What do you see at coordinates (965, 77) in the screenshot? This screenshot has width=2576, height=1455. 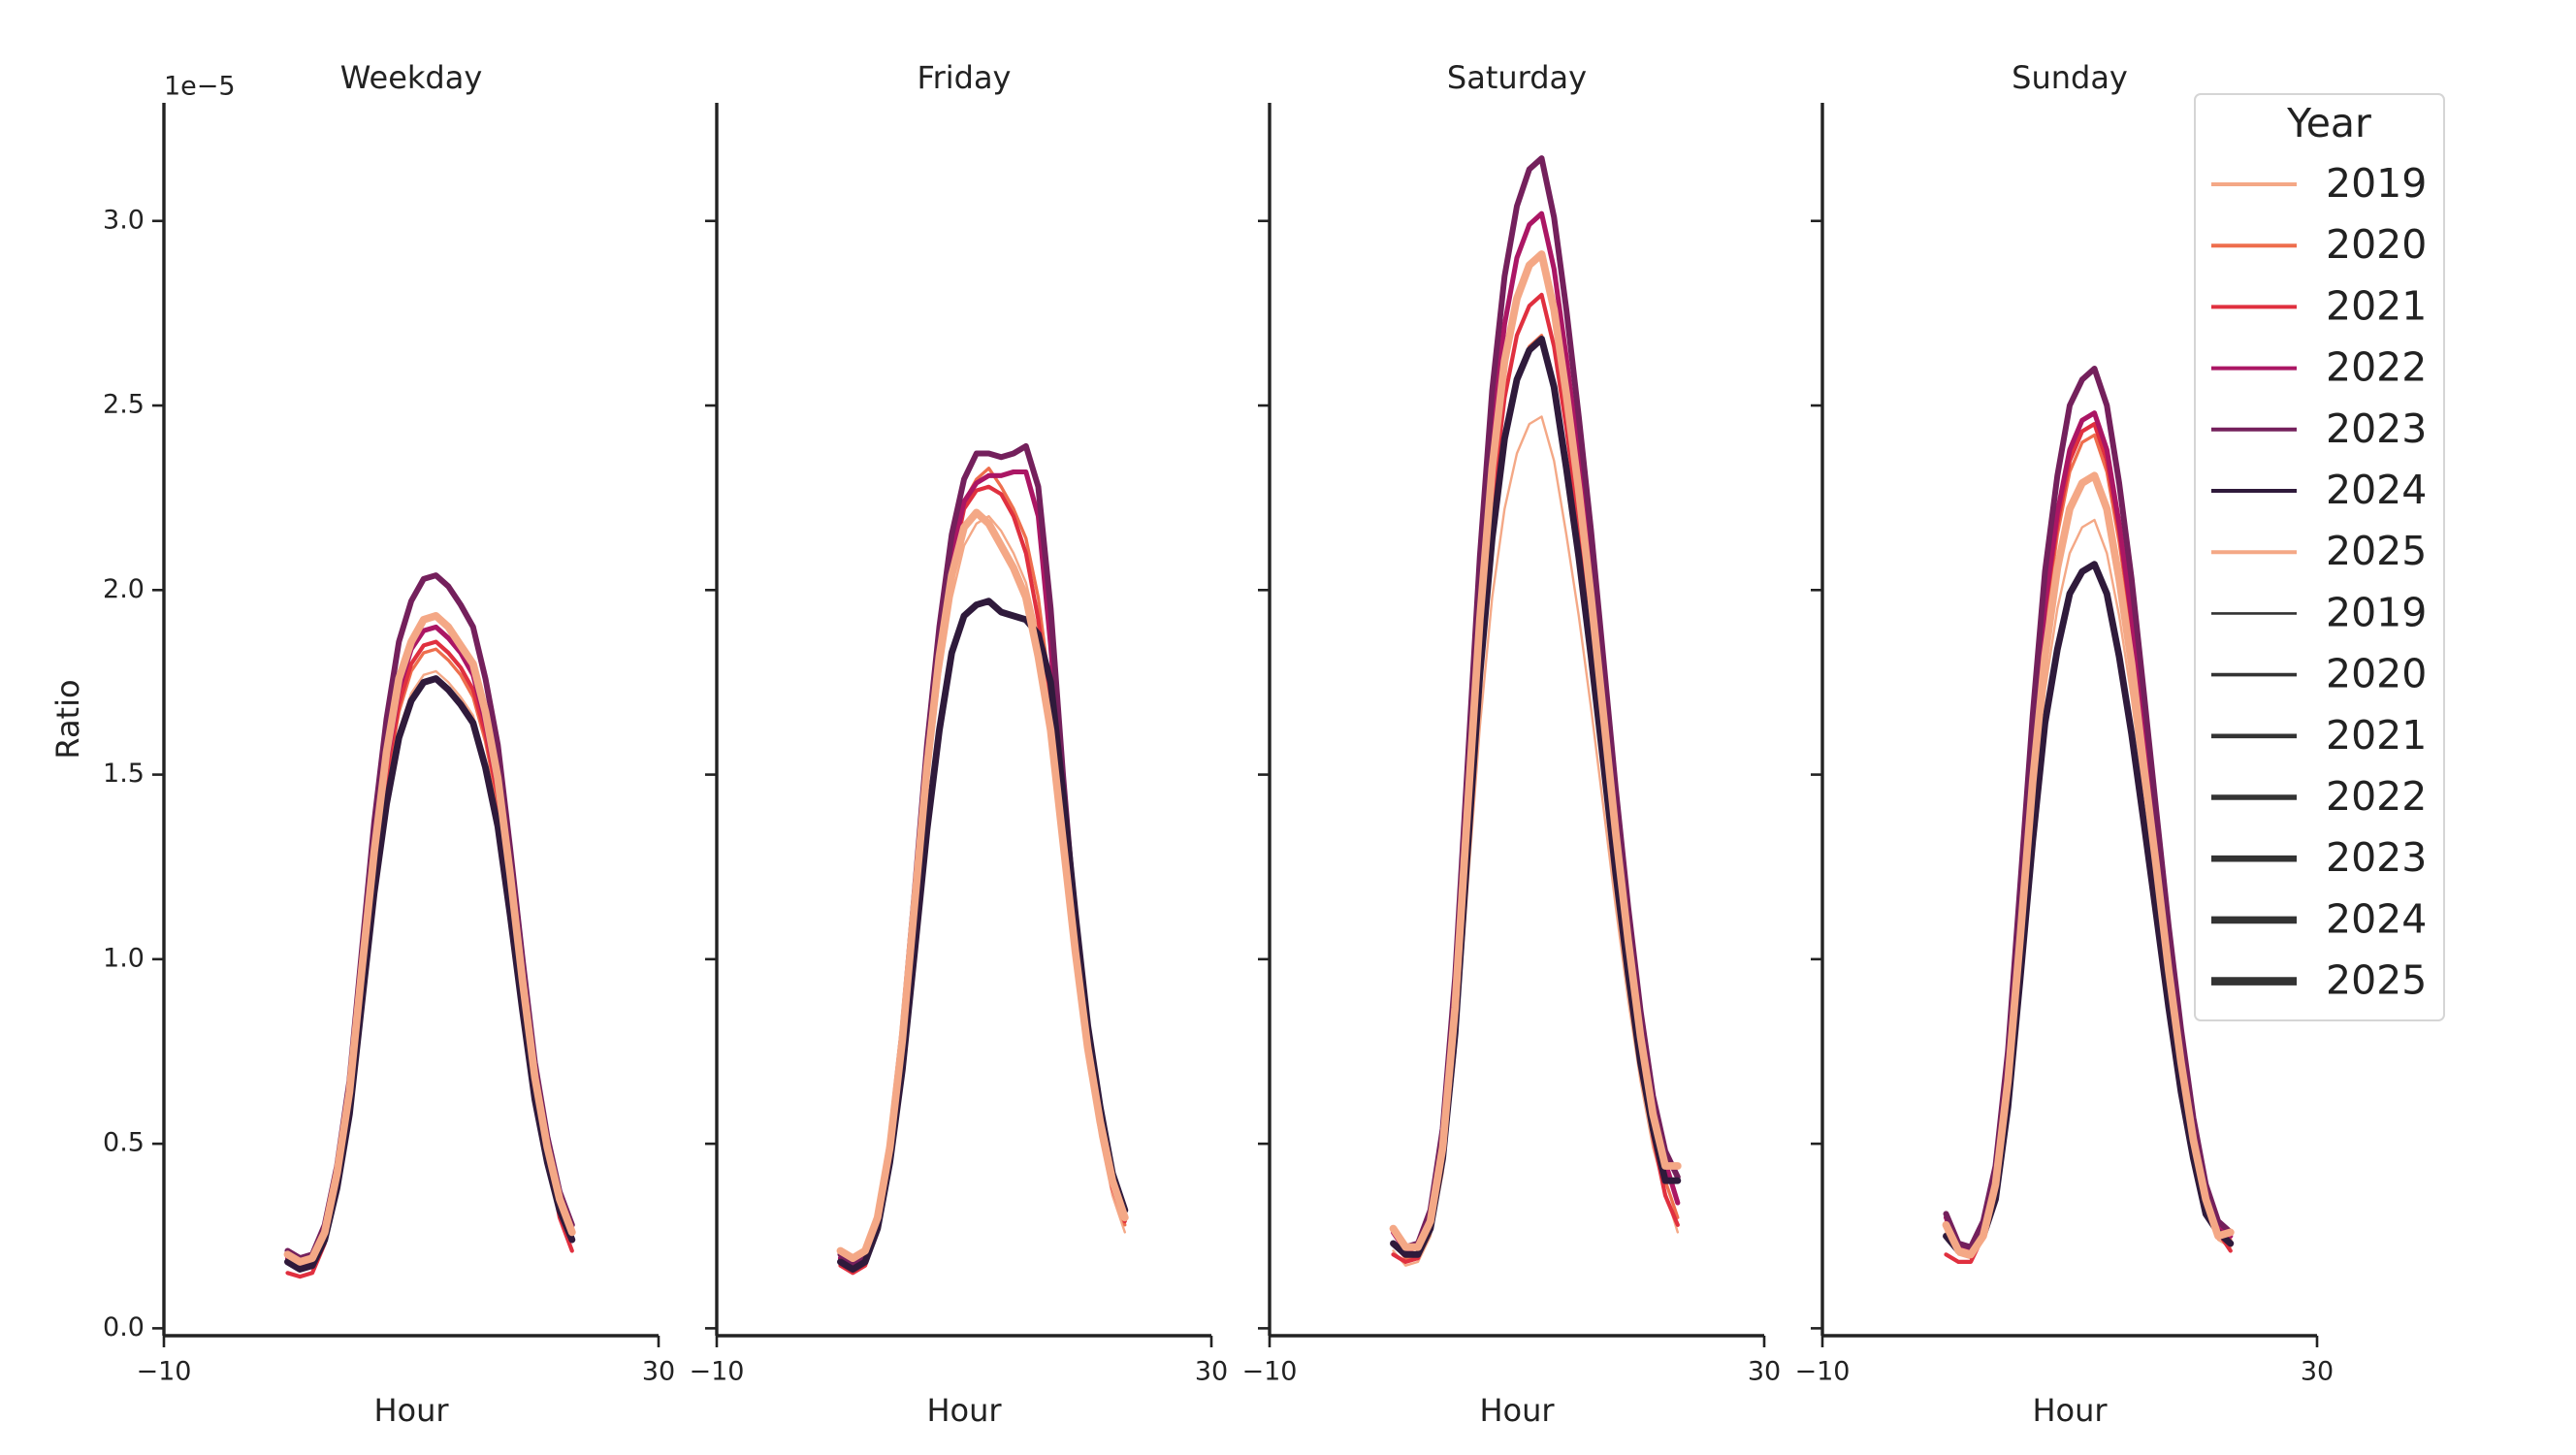 I see `panel-title: Friday` at bounding box center [965, 77].